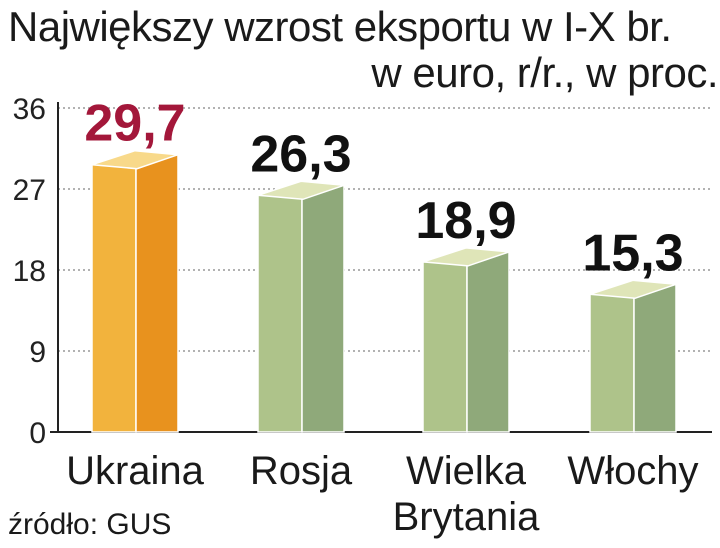 Image resolution: width=720 pixels, height=548 pixels. I want to click on category-label: Włochy, so click(632, 471).